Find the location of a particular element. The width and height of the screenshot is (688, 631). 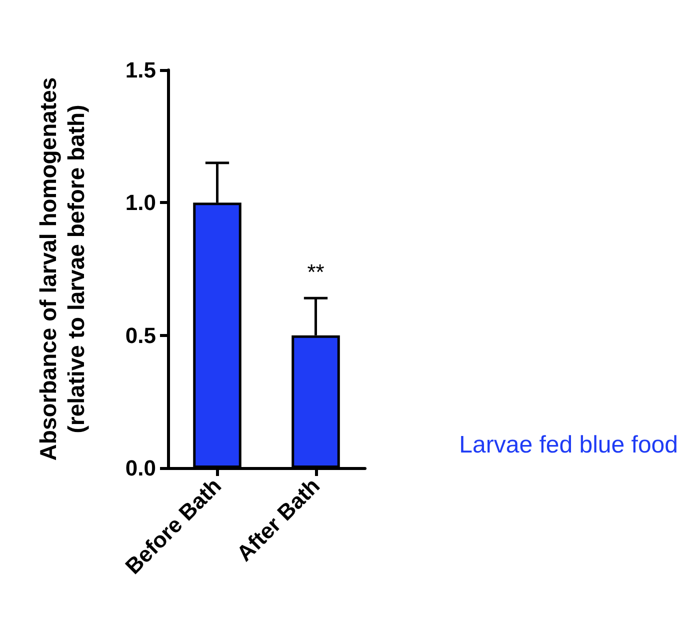

text: Larvae fed blue food is located at coordinates (568, 445).